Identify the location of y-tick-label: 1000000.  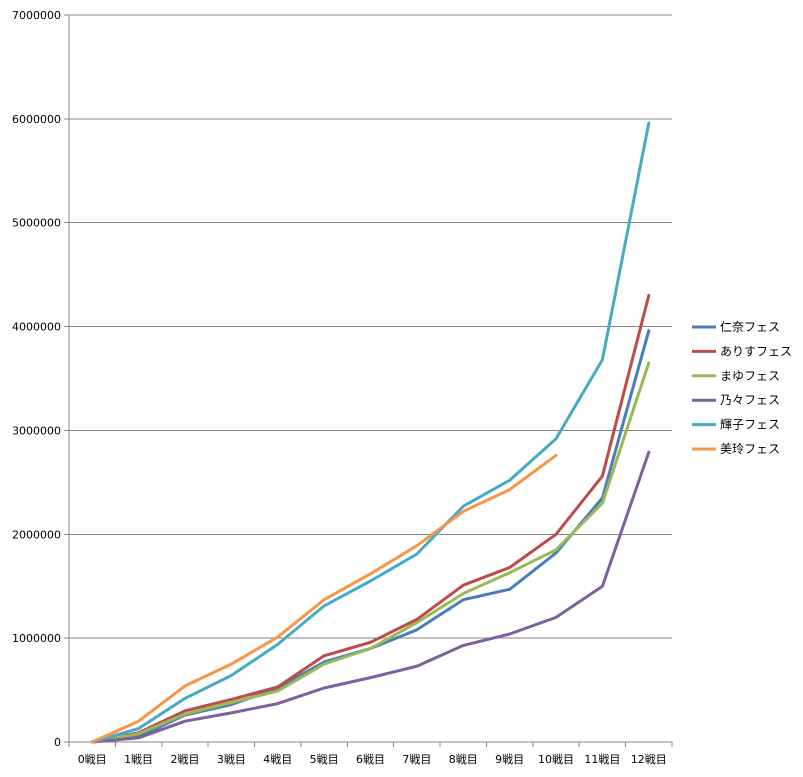
(36, 638).